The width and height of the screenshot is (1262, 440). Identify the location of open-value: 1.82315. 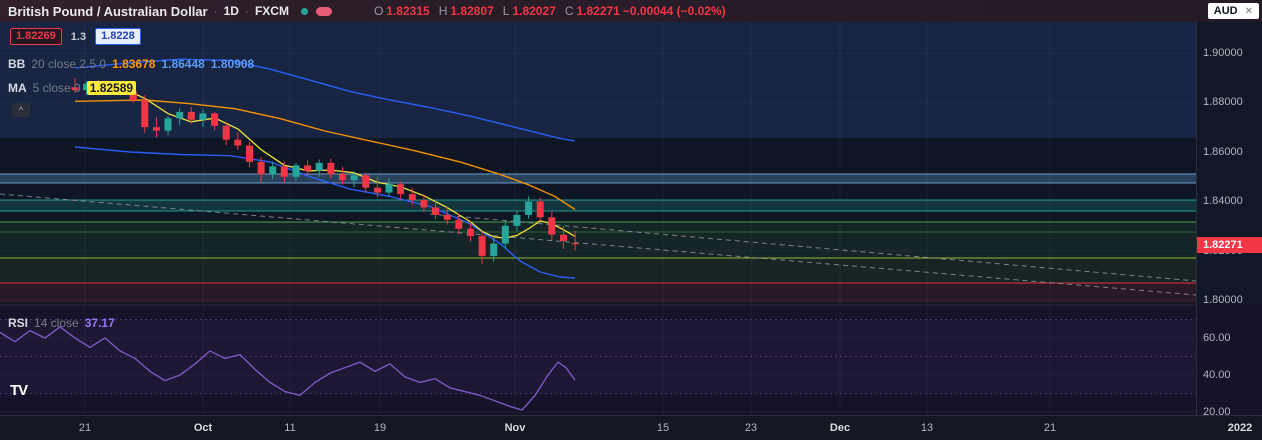
(408, 11).